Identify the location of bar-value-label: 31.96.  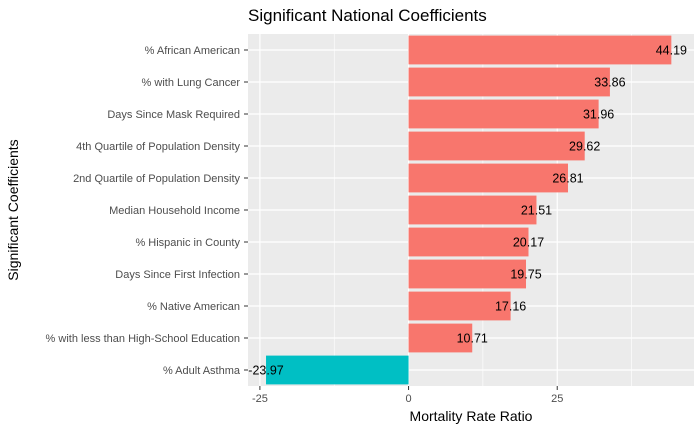
(598, 115).